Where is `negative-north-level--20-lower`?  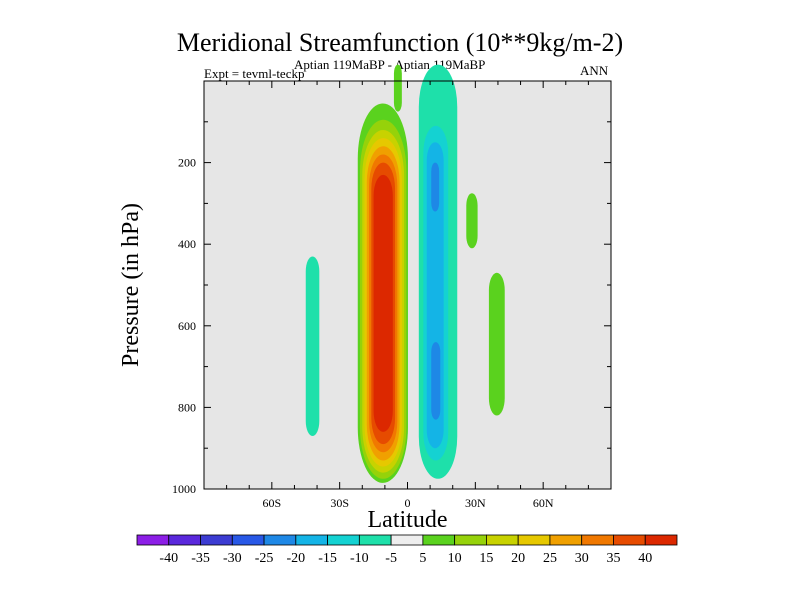
negative-north-level--20-lower is located at coordinates (436, 381).